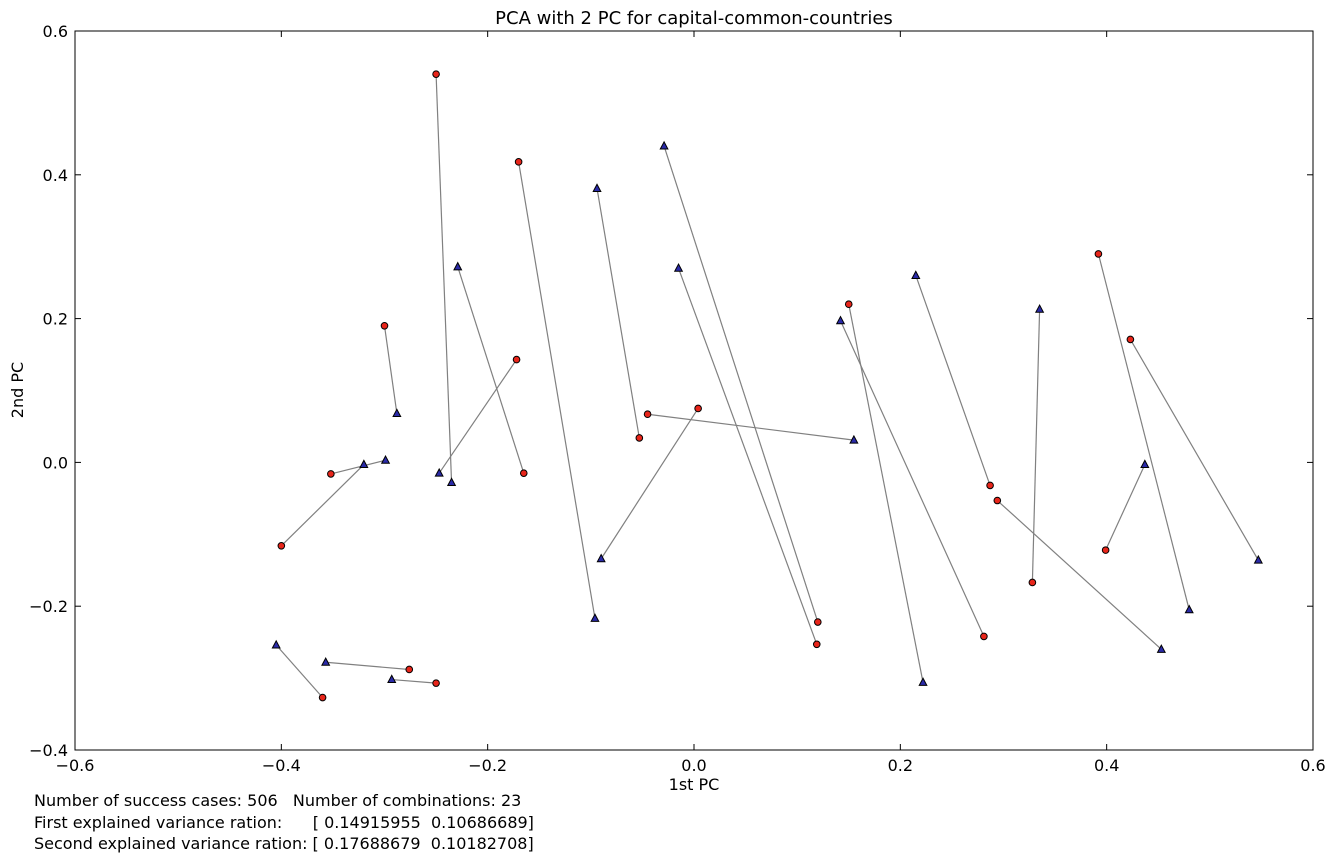 This screenshot has height=864, width=1336. I want to click on y-tick-label-0: −0.4, so click(48, 750).